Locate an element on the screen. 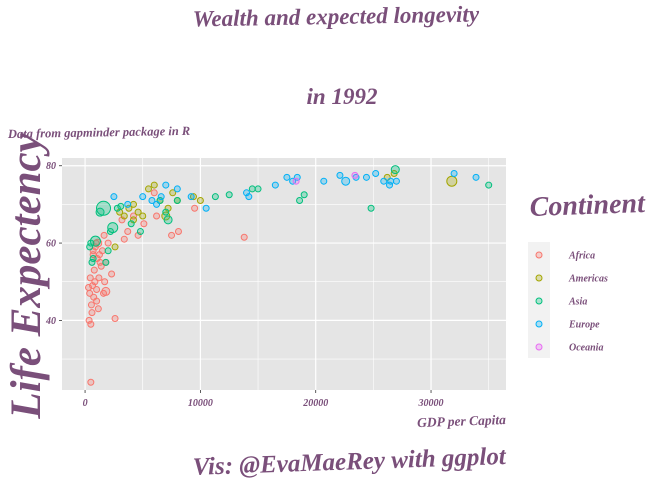 Image resolution: width=672 pixels, height=480 pixels. chart-title-line1: Wealth and expected longevity is located at coordinates (336, 16).